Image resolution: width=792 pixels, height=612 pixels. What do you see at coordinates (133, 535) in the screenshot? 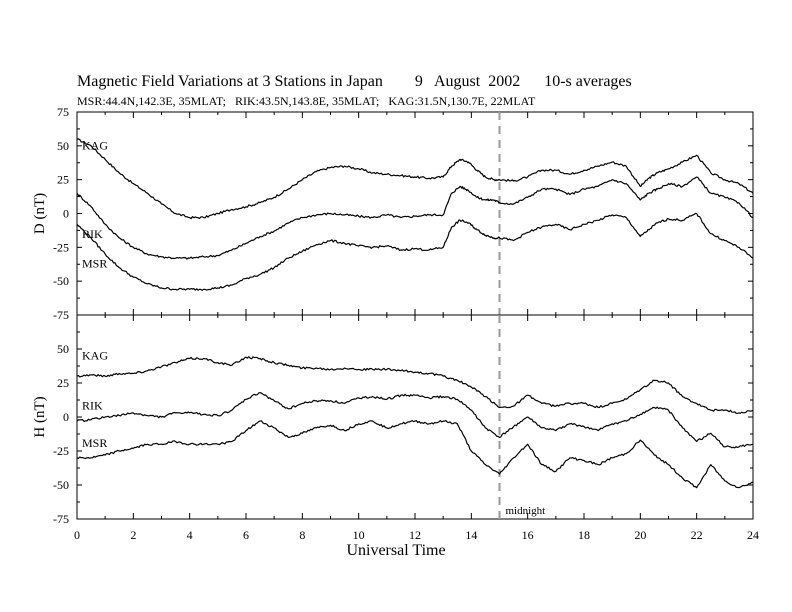
I see `x-tick-label: 2` at bounding box center [133, 535].